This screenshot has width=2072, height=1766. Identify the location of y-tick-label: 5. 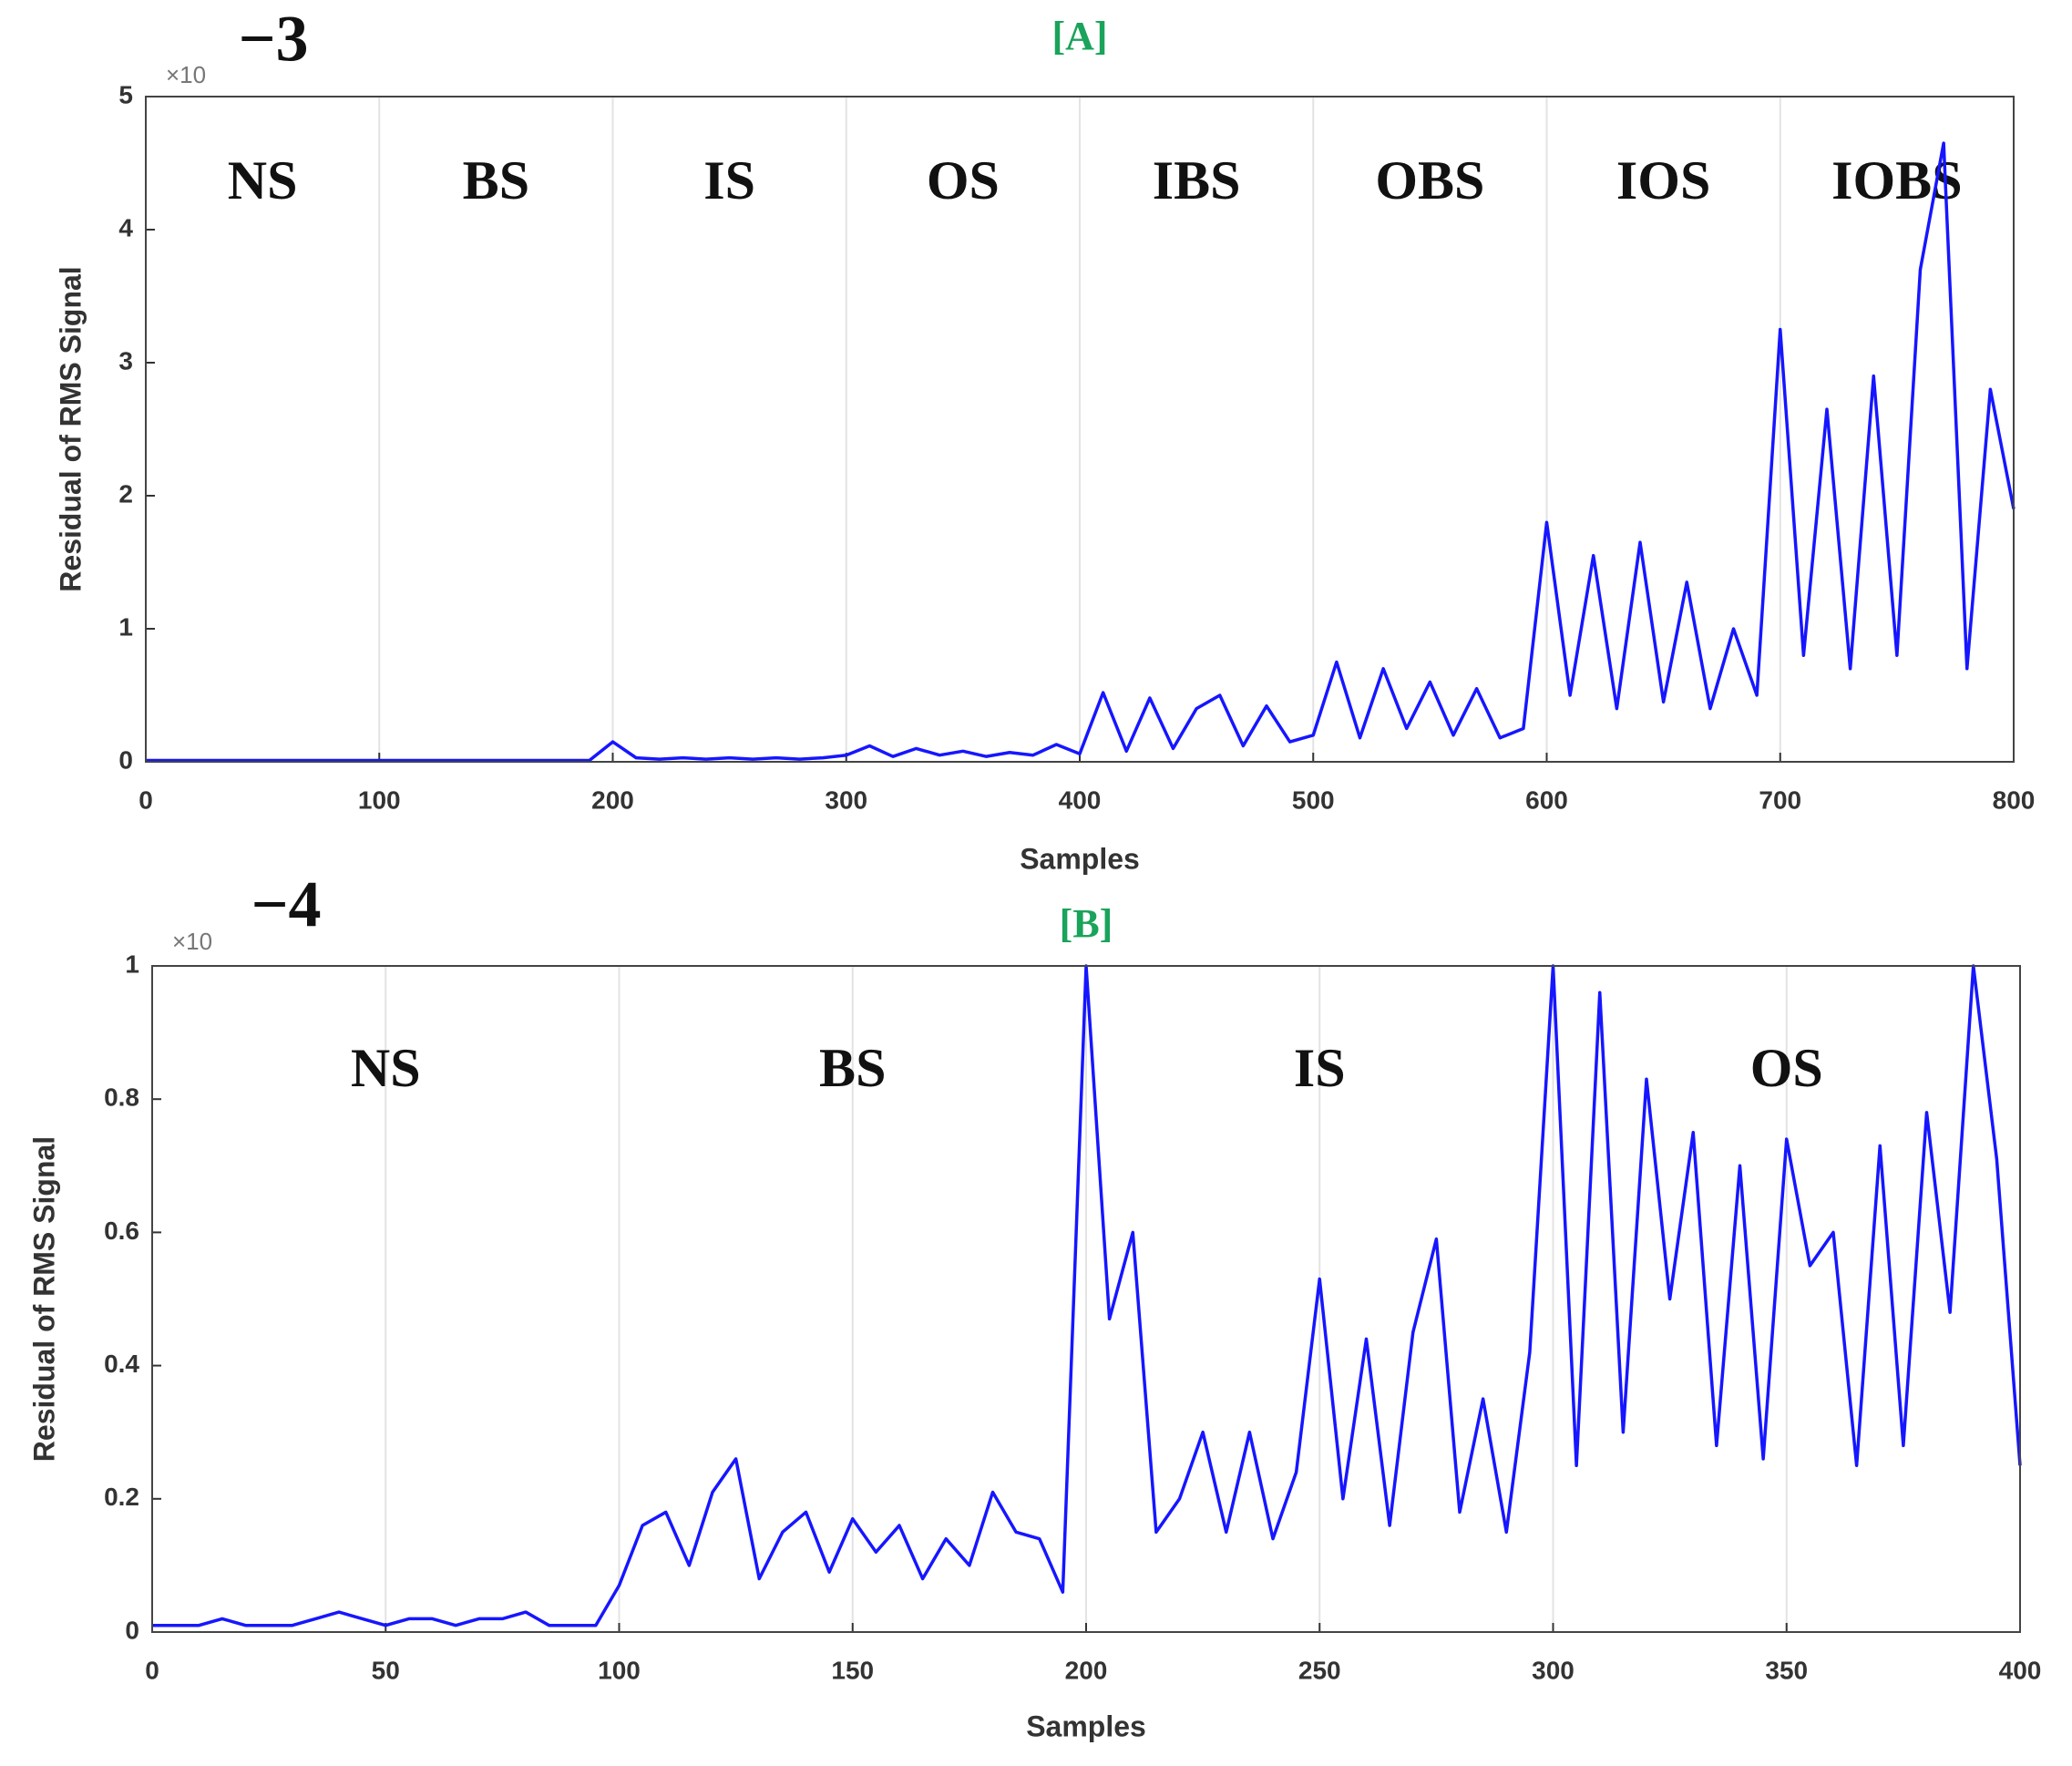
(125, 94).